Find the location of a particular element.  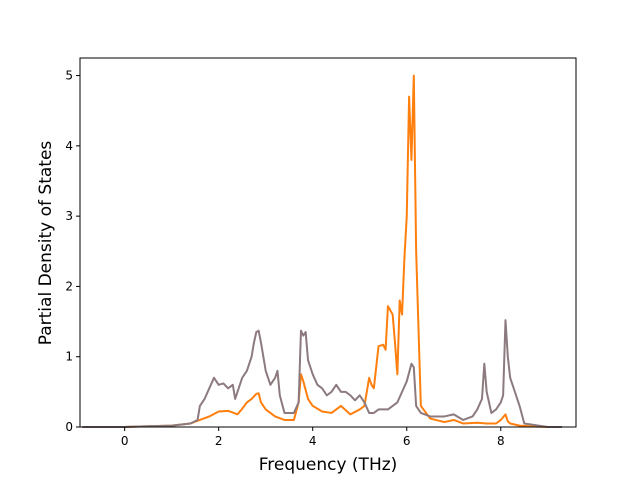

x-tick-label: 2 is located at coordinates (219, 441).